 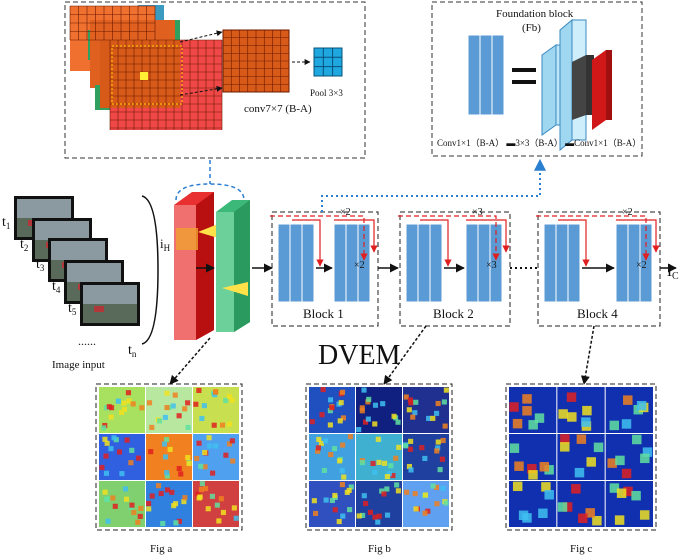 What do you see at coordinates (210, 192) in the screenshot?
I see `stem-bracket` at bounding box center [210, 192].